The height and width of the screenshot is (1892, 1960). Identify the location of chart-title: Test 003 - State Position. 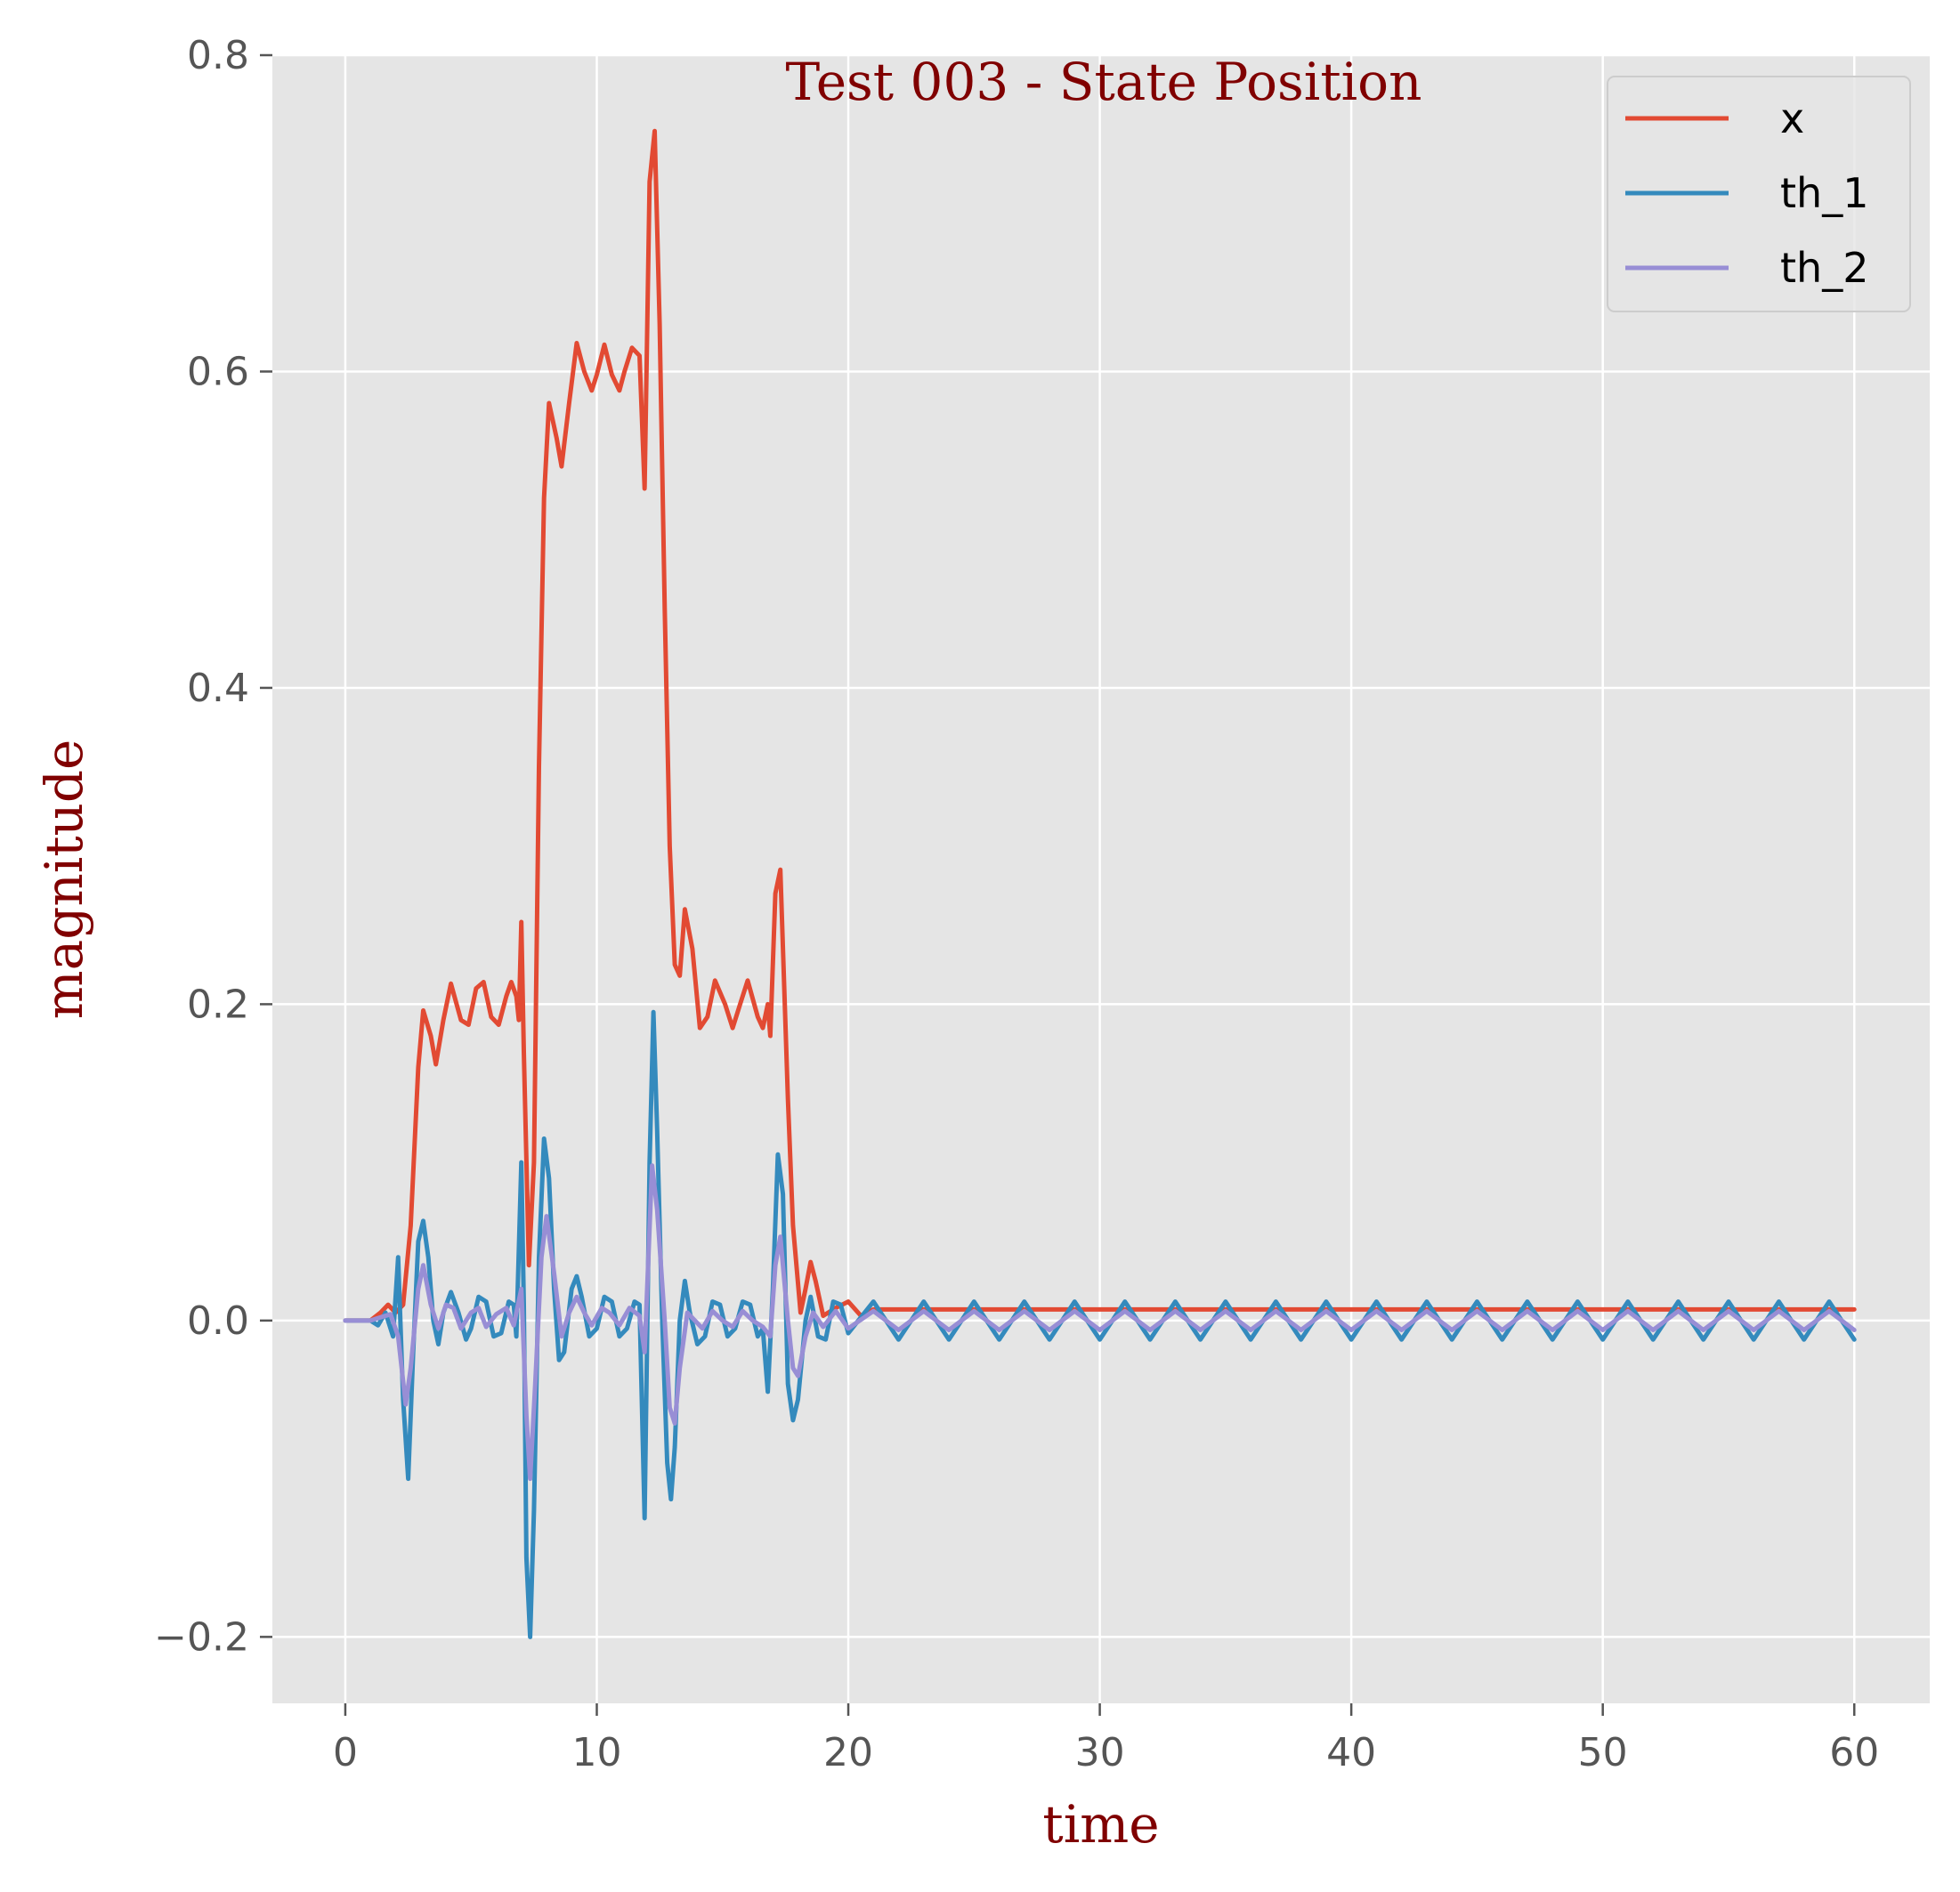
(1104, 82).